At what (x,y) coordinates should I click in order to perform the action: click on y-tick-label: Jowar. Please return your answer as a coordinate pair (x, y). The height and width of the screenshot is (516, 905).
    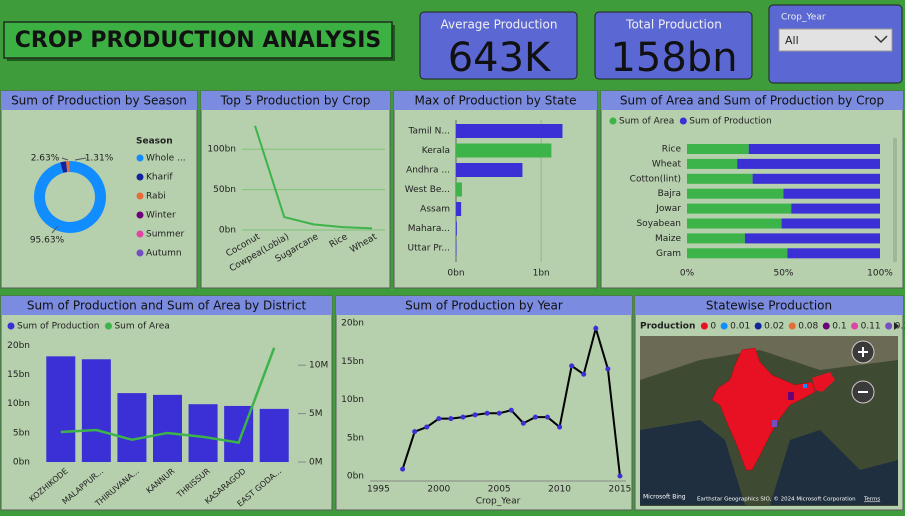
    Looking at the image, I should click on (668, 209).